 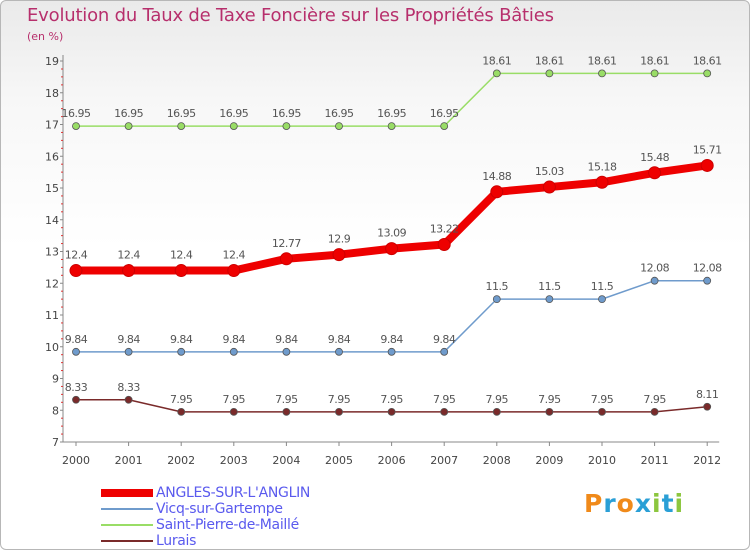 I want to click on x-tick-label: 2009, so click(x=549, y=460).